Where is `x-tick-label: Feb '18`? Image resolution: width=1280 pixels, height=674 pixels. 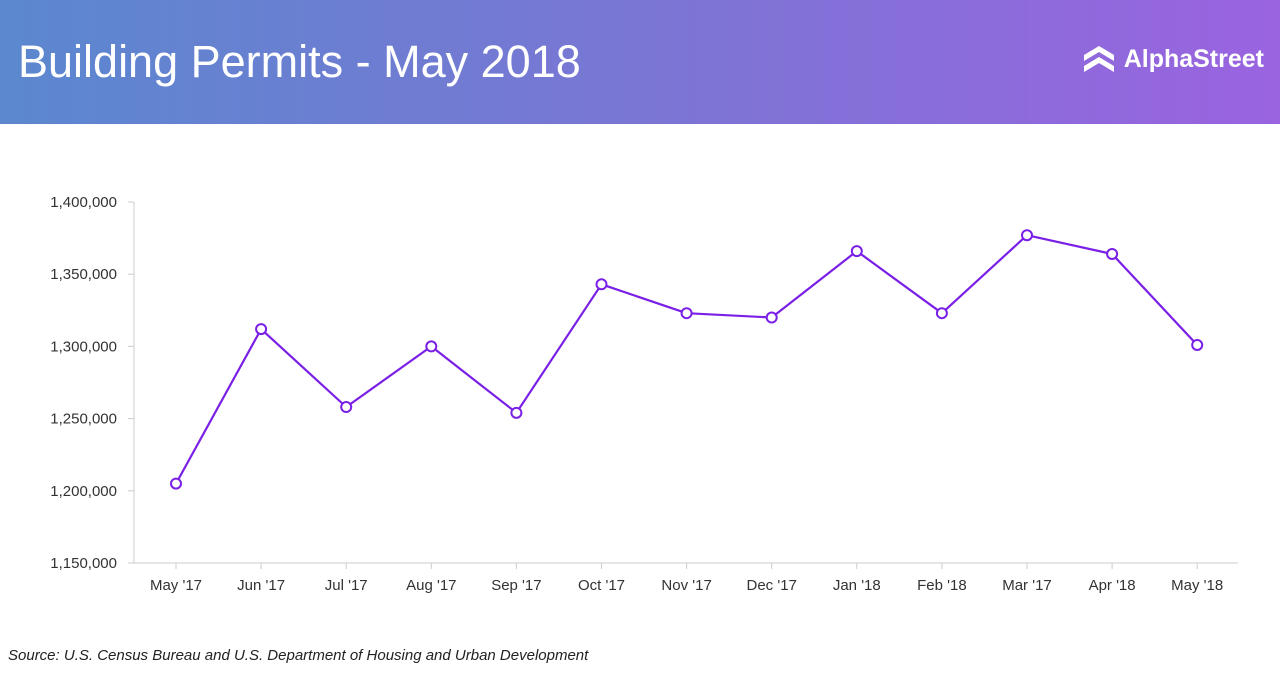 x-tick-label: Feb '18 is located at coordinates (942, 585).